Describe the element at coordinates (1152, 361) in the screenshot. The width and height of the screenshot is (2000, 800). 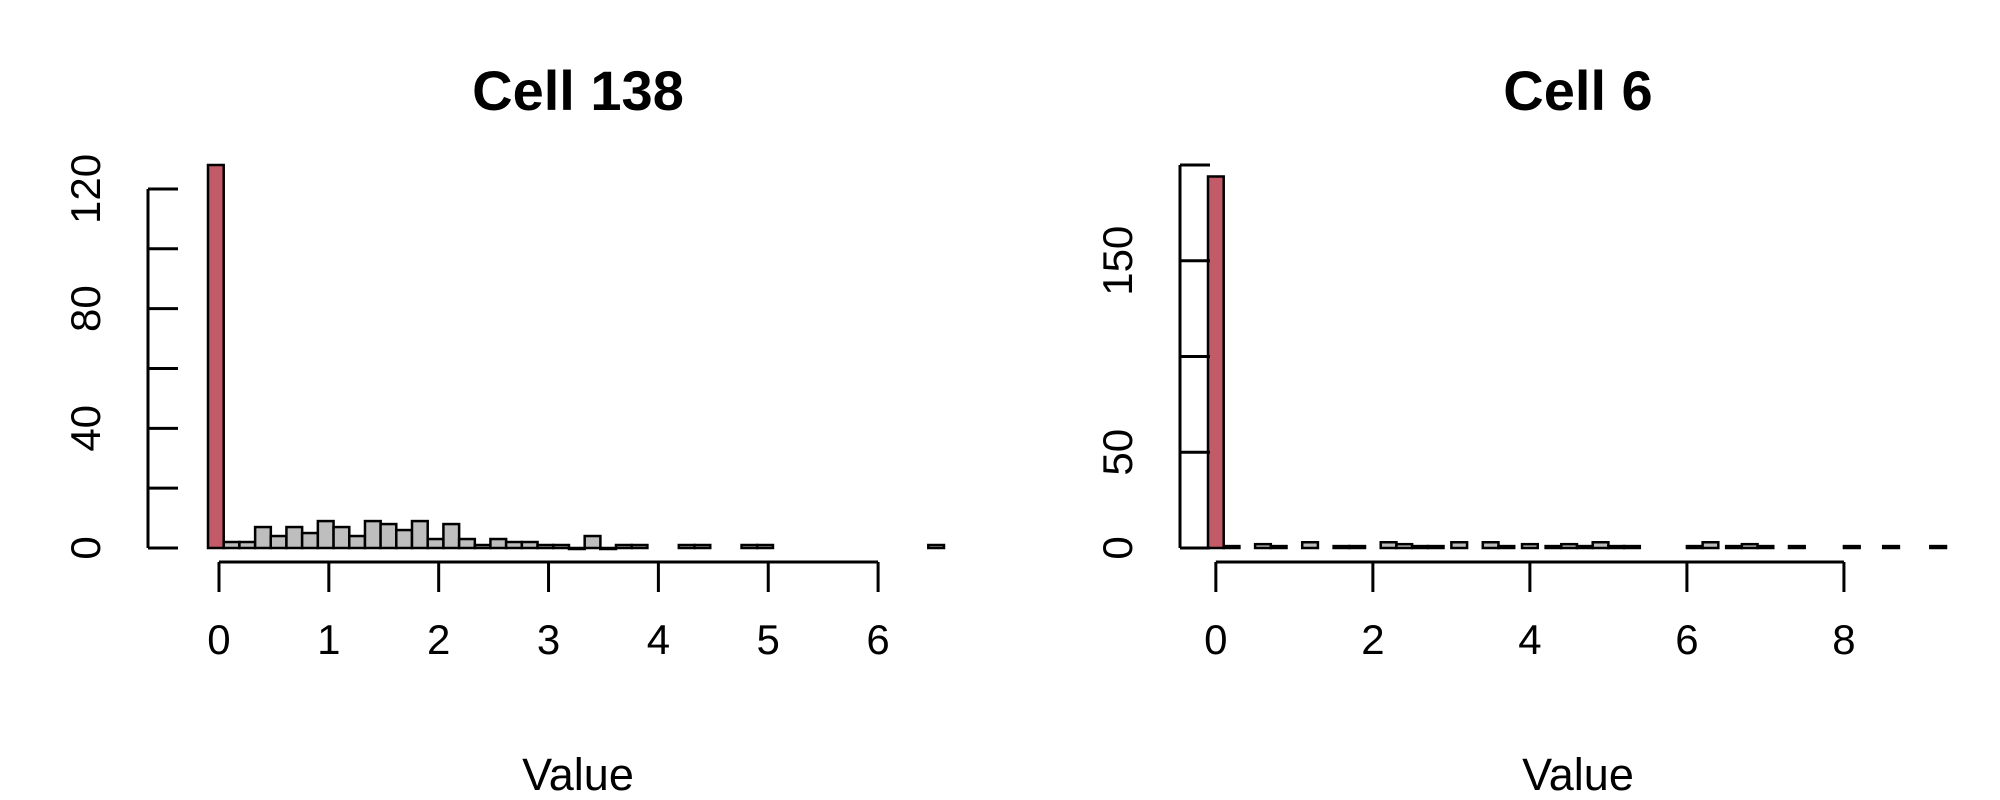
I see `y-axis: 0 50 150` at that location.